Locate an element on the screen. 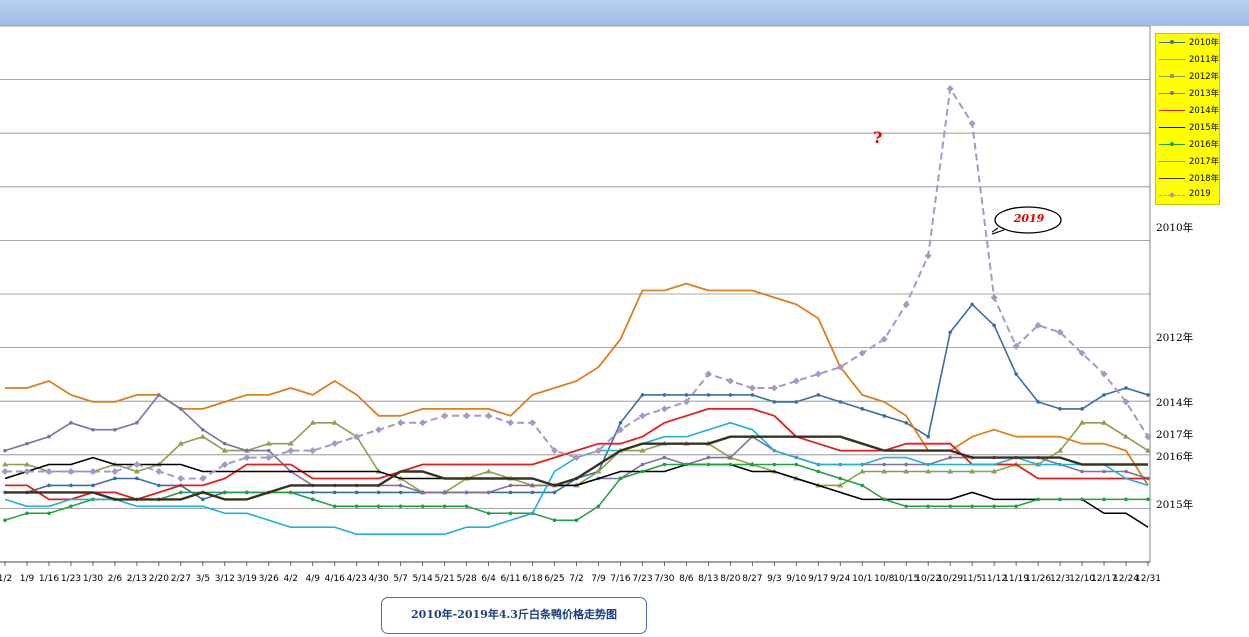 Image resolution: width=1249 pixels, height=637 pixels. x-tick-label: 4/16 is located at coordinates (335, 579).